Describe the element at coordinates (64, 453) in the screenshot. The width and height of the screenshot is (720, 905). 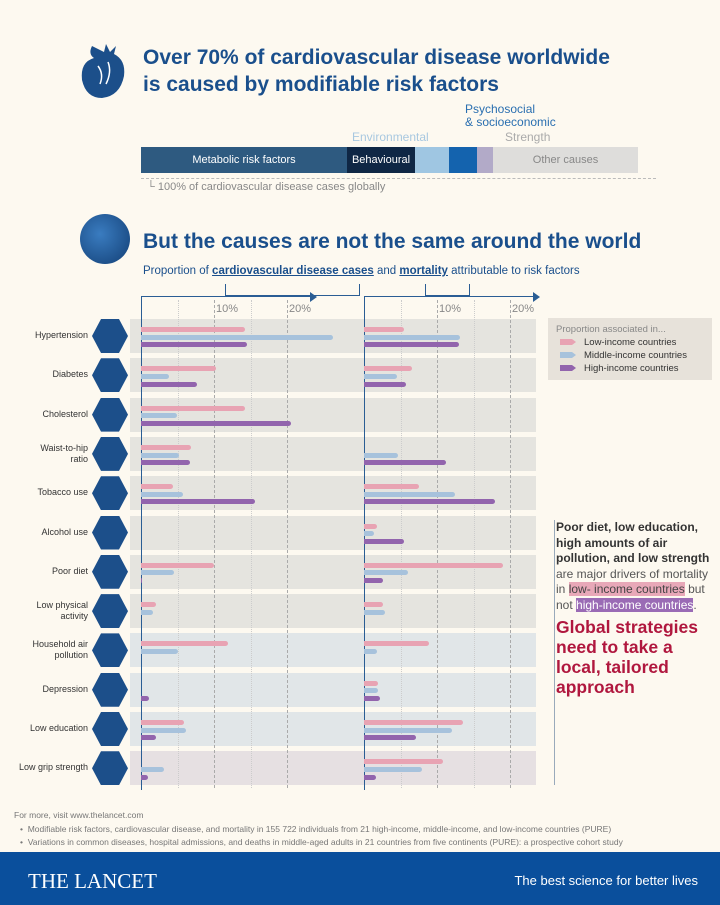
I see `row-label: Waist-to-hip ratio` at that location.